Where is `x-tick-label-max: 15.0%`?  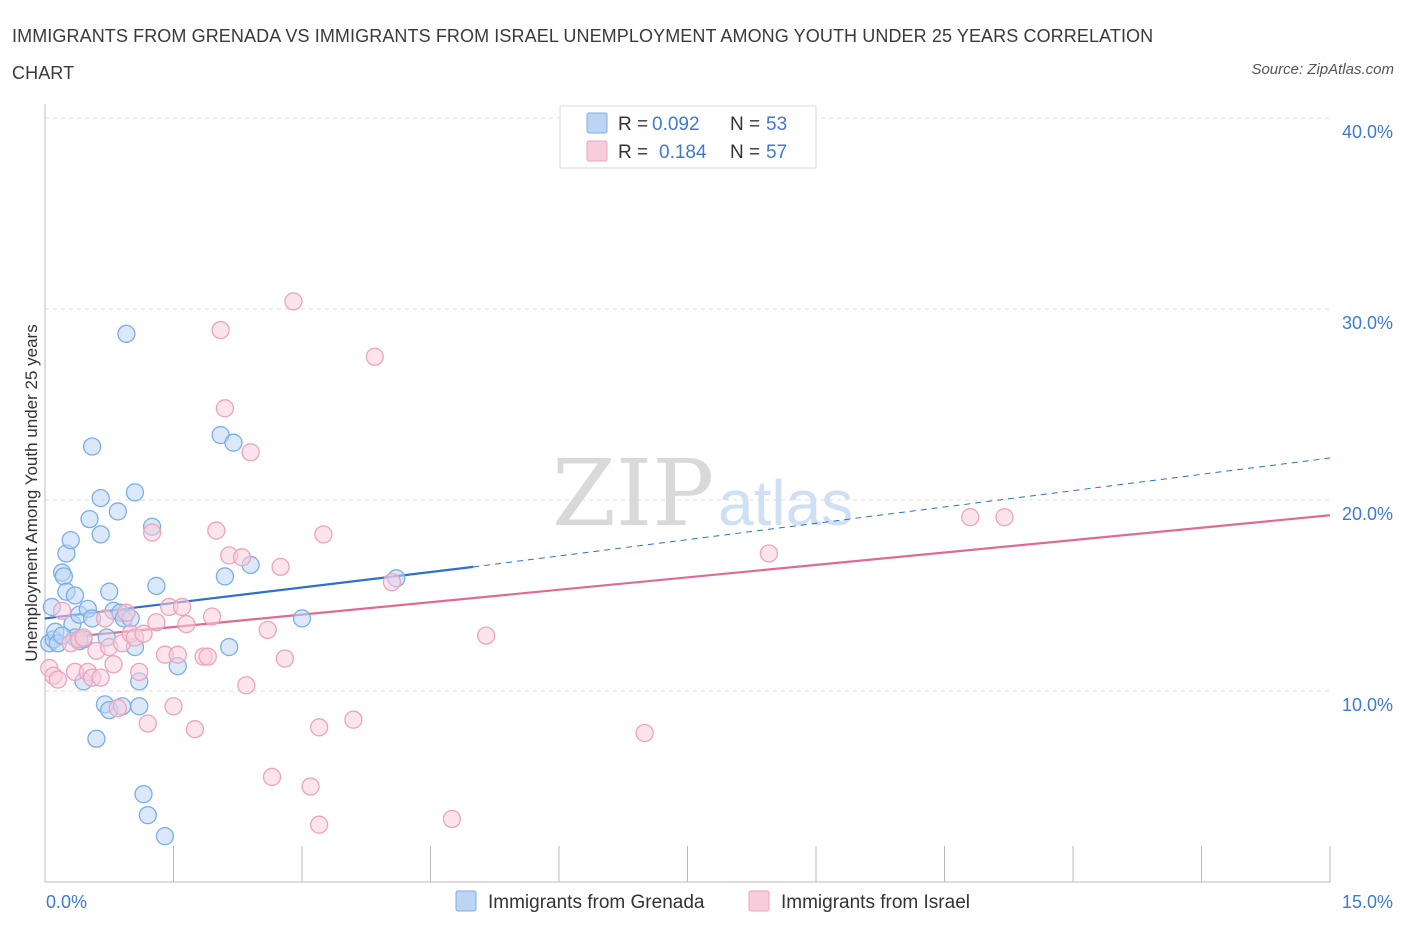 x-tick-label-max: 15.0% is located at coordinates (1367, 902).